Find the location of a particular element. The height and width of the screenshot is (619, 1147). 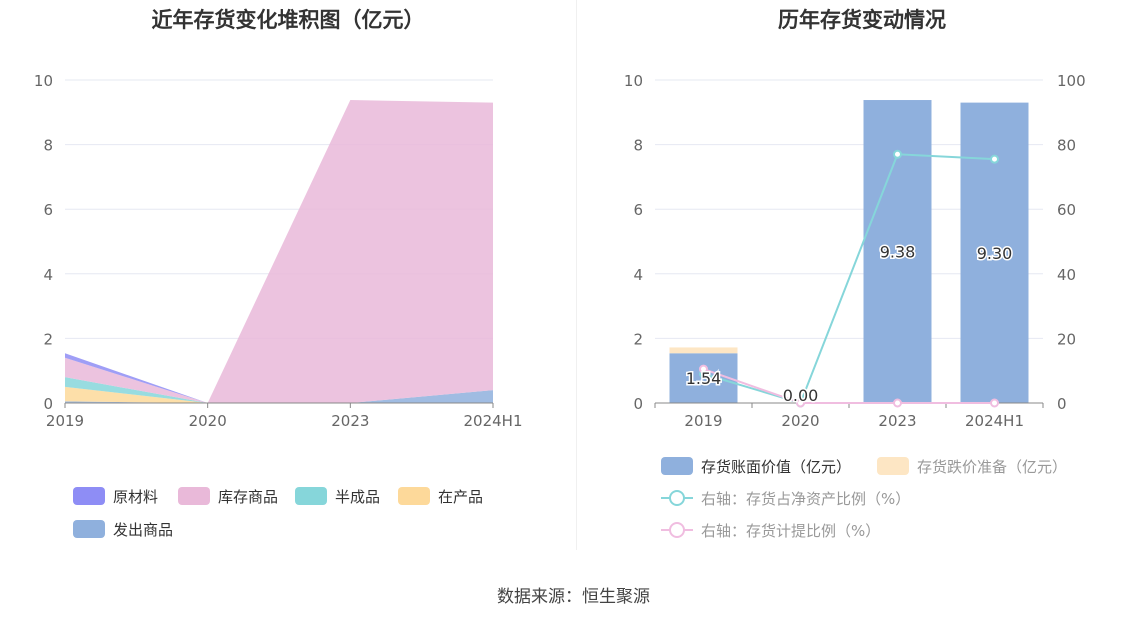

panel-divider is located at coordinates (576, 275).